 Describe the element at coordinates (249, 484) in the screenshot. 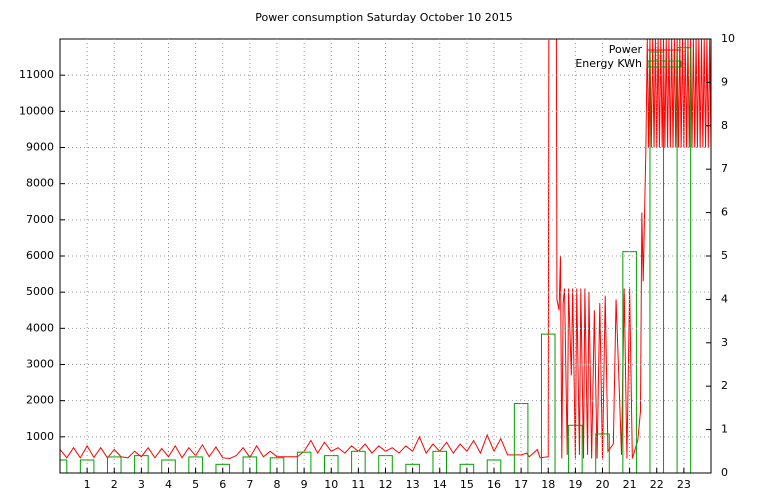

I see `x-tick-label: 7` at that location.